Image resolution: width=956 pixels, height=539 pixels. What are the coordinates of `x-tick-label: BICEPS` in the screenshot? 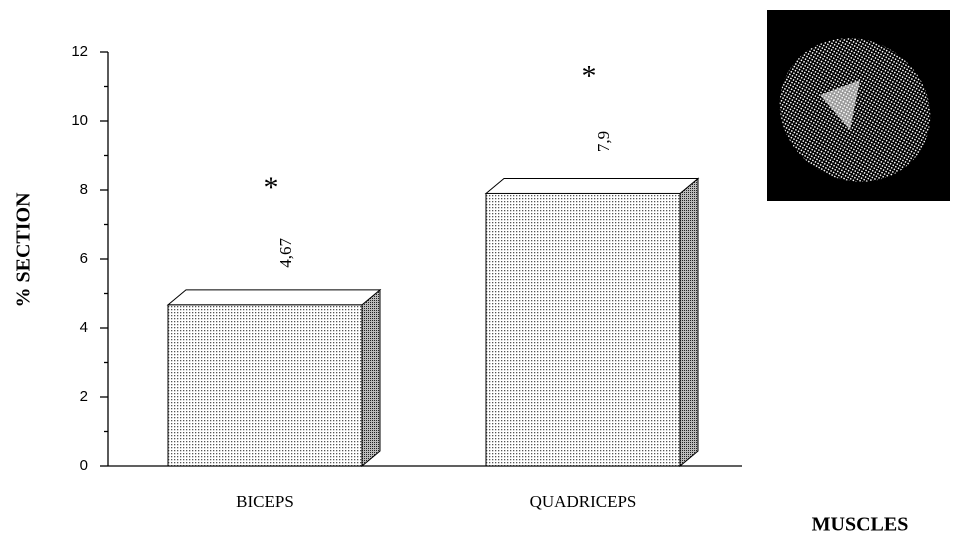 It's located at (265, 501).